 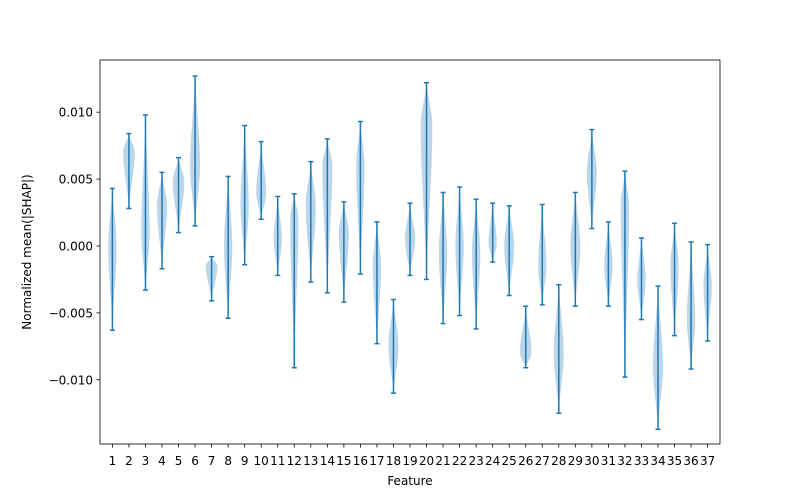 I want to click on x-tick-label-1: 1, so click(x=113, y=461).